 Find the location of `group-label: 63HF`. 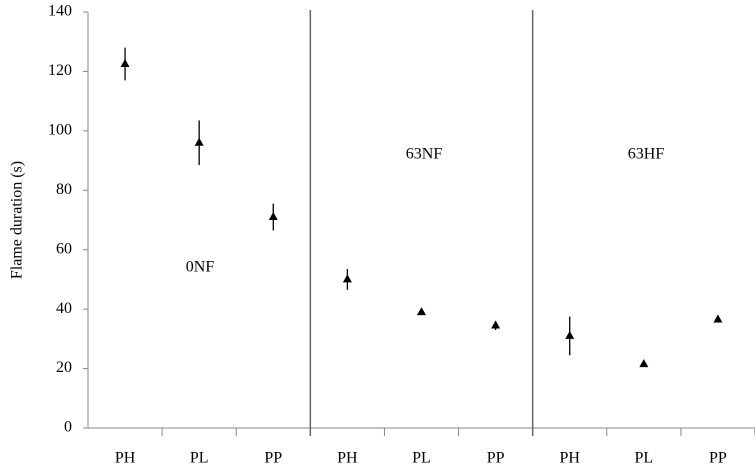

group-label: 63HF is located at coordinates (646, 154).